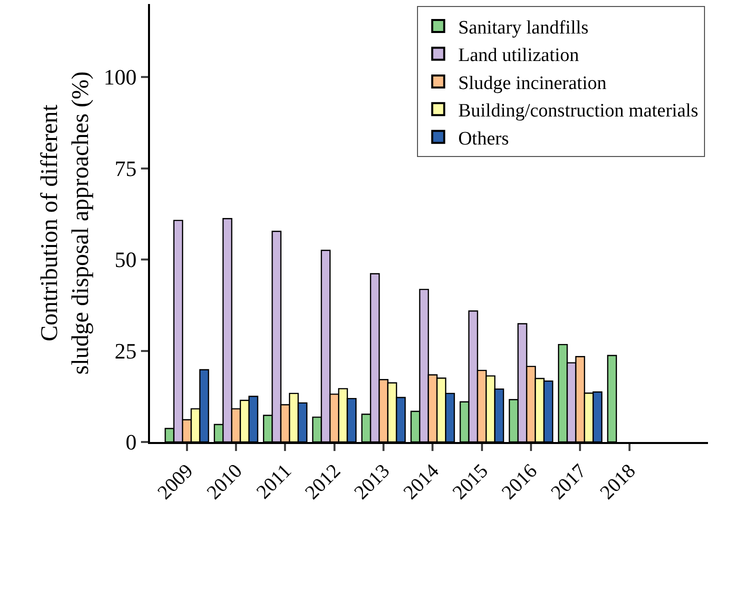 Image resolution: width=748 pixels, height=592 pixels. Describe the element at coordinates (125, 351) in the screenshot. I see `y-tick-label: 25` at that location.